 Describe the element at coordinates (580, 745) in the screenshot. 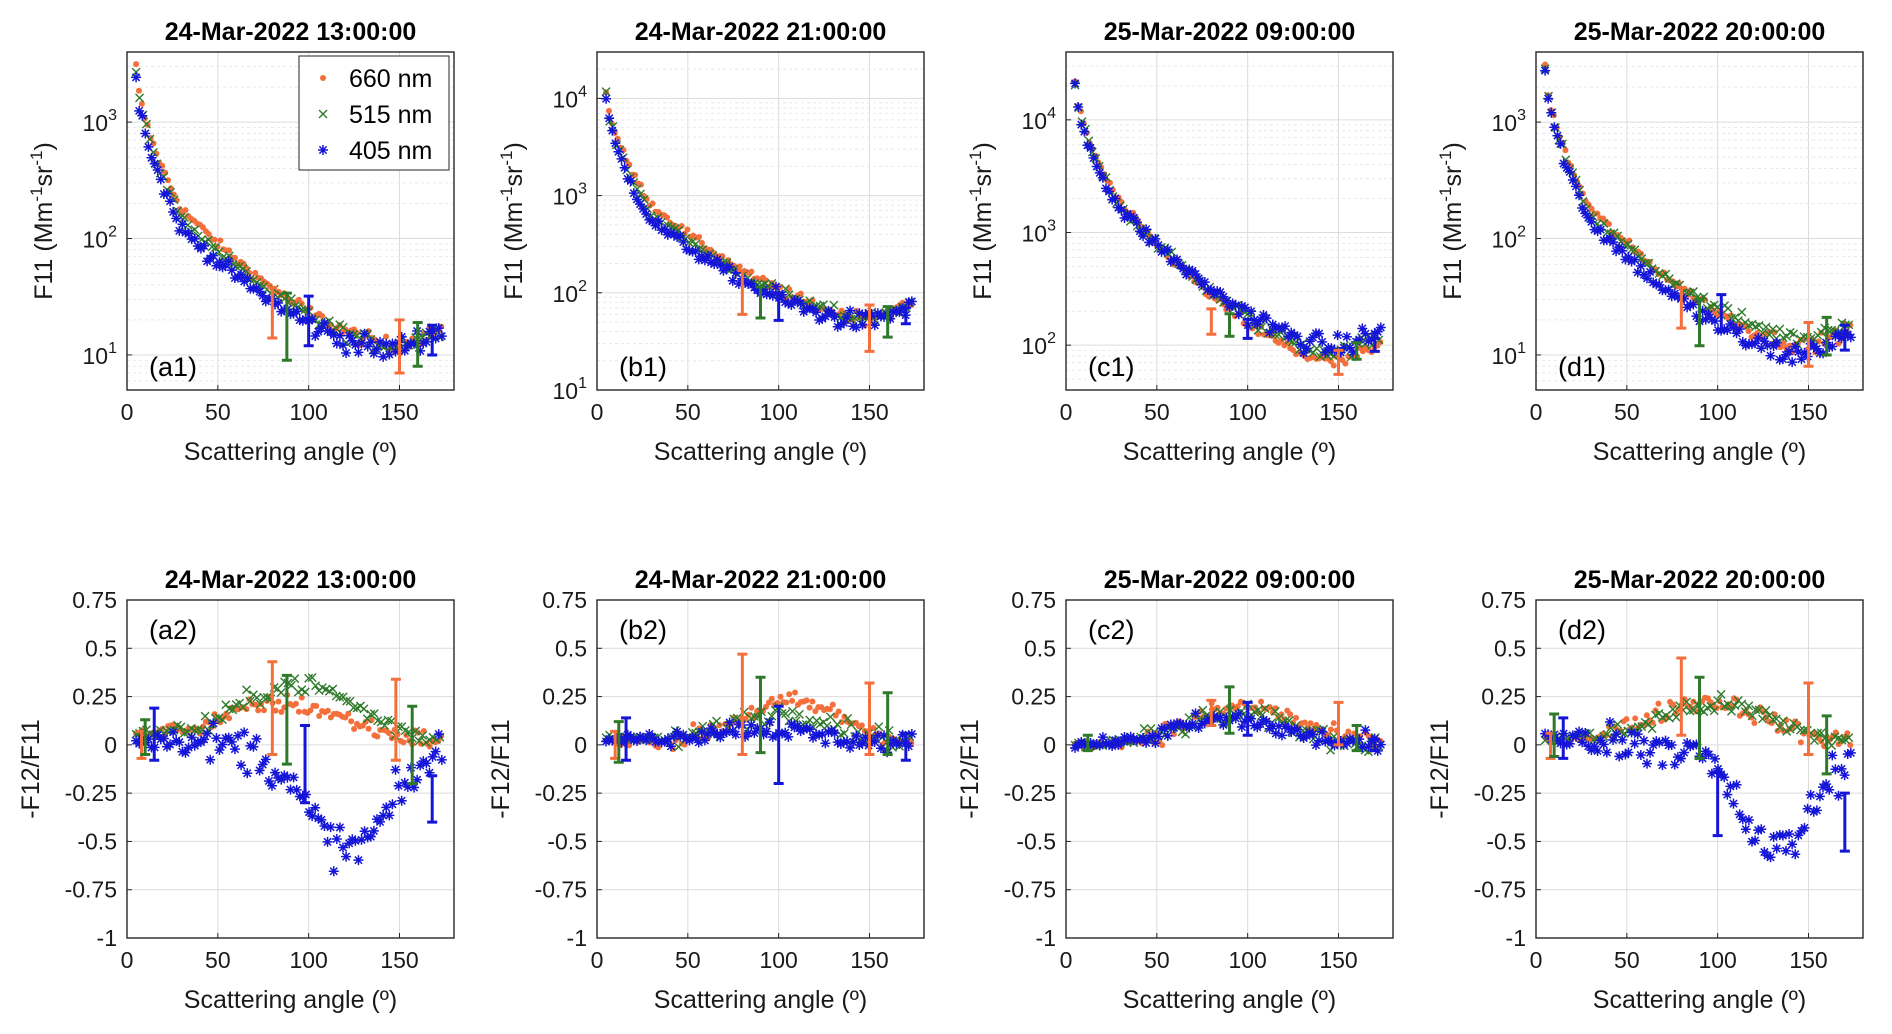

I see `y-tick-label: 0` at that location.